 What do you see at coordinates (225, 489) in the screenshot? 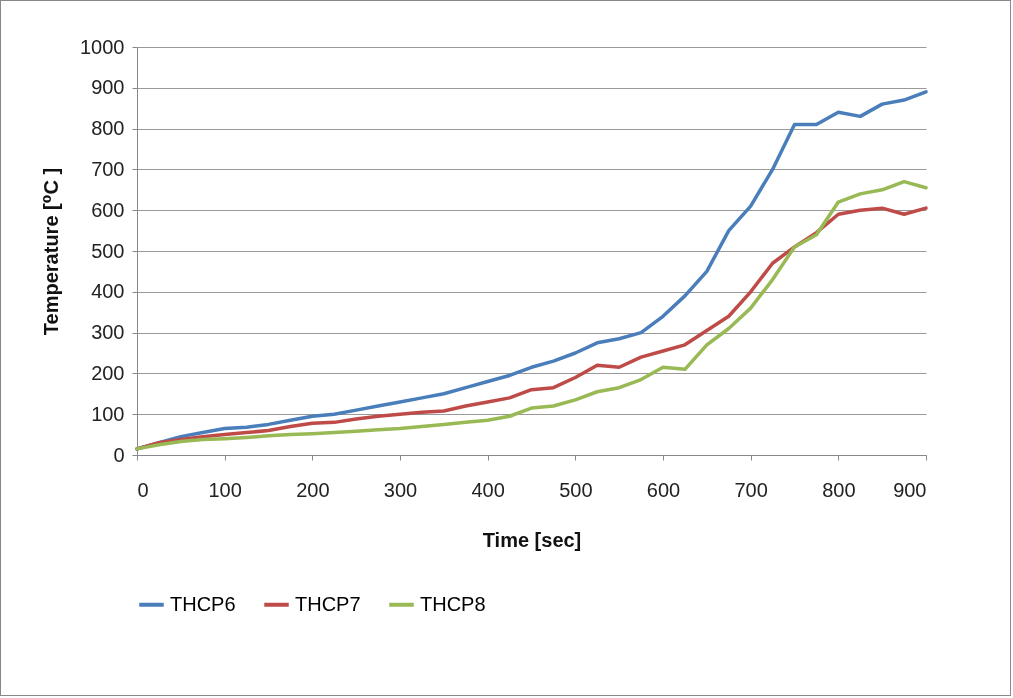
I see `x-tick-label: 100` at bounding box center [225, 489].